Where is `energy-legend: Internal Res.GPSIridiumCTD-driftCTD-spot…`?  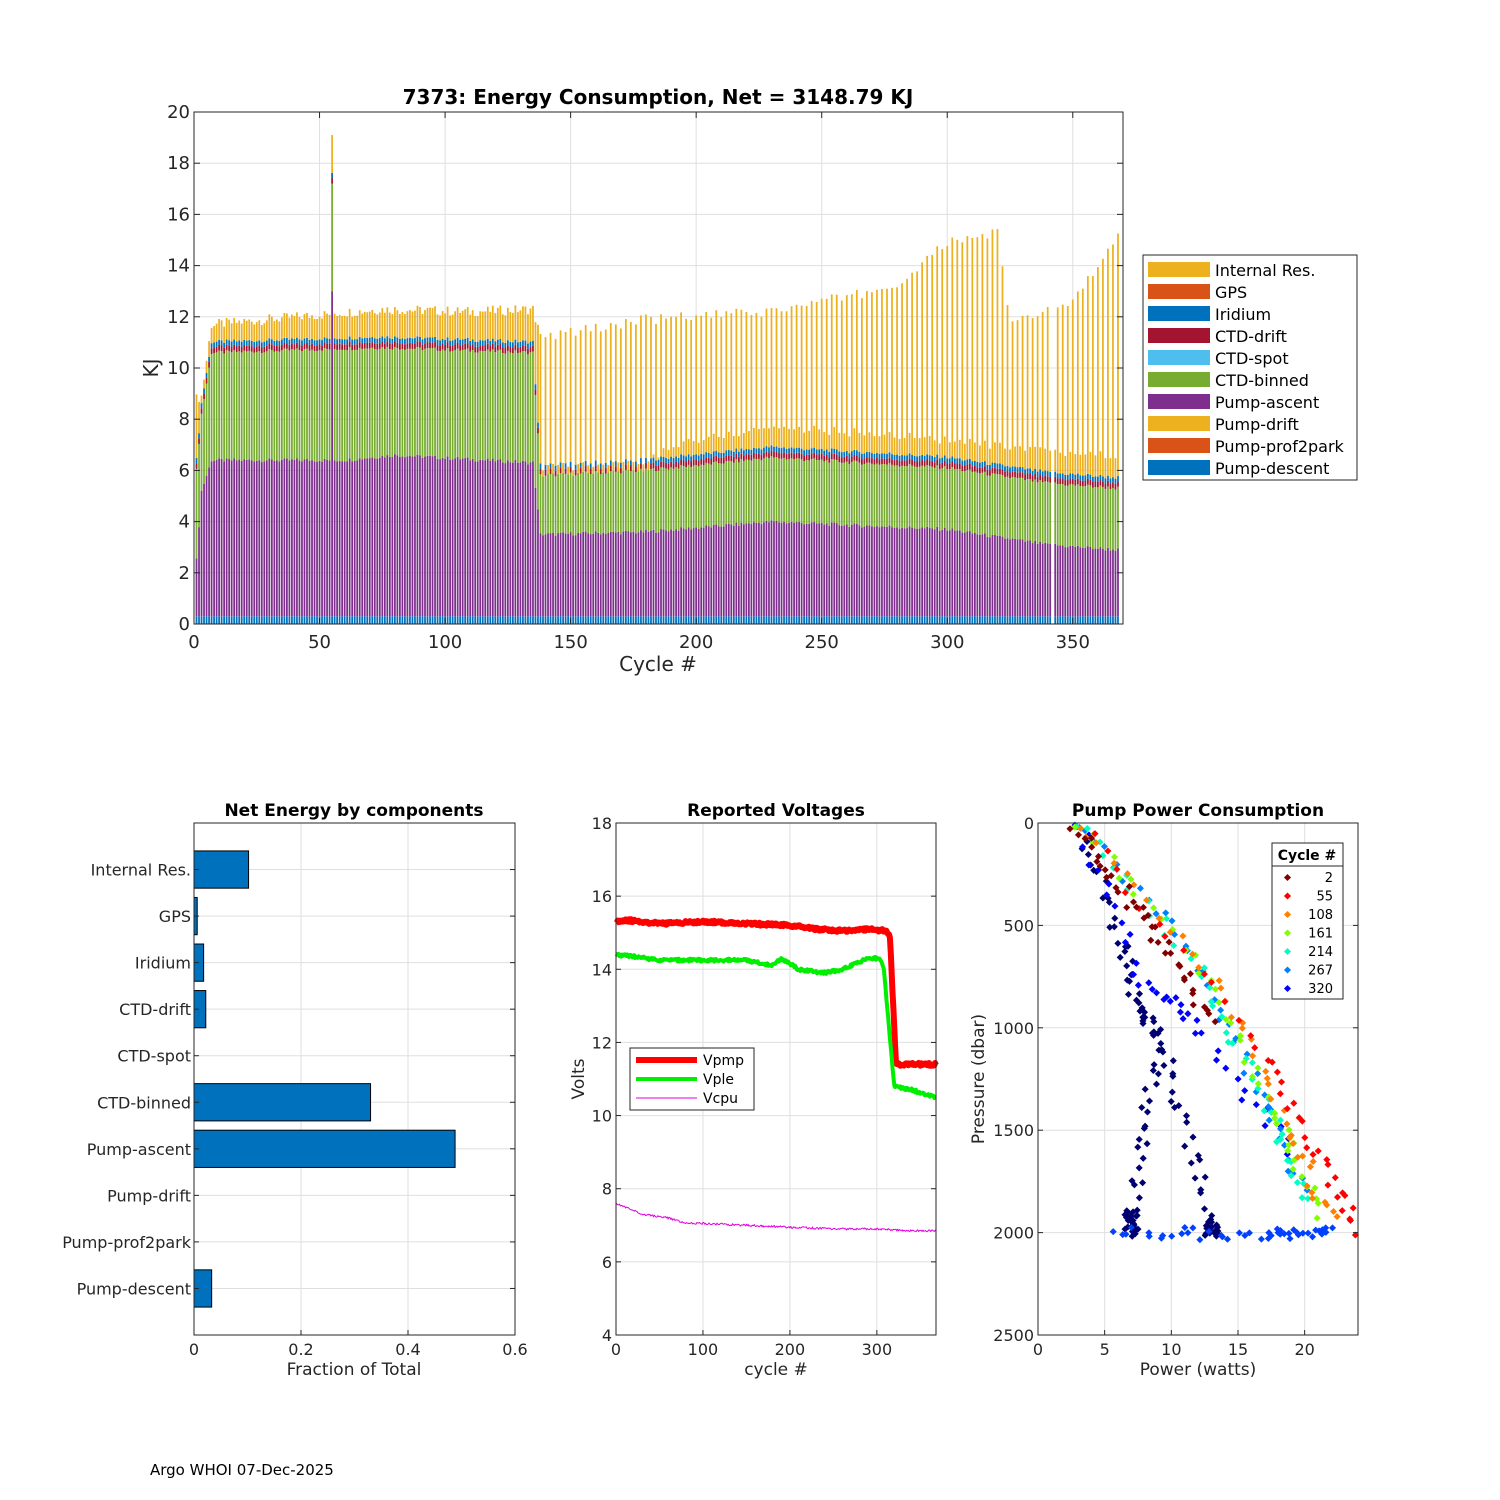 energy-legend: Internal Res.GPSIridiumCTD-driftCTD-spot… is located at coordinates (1250, 367).